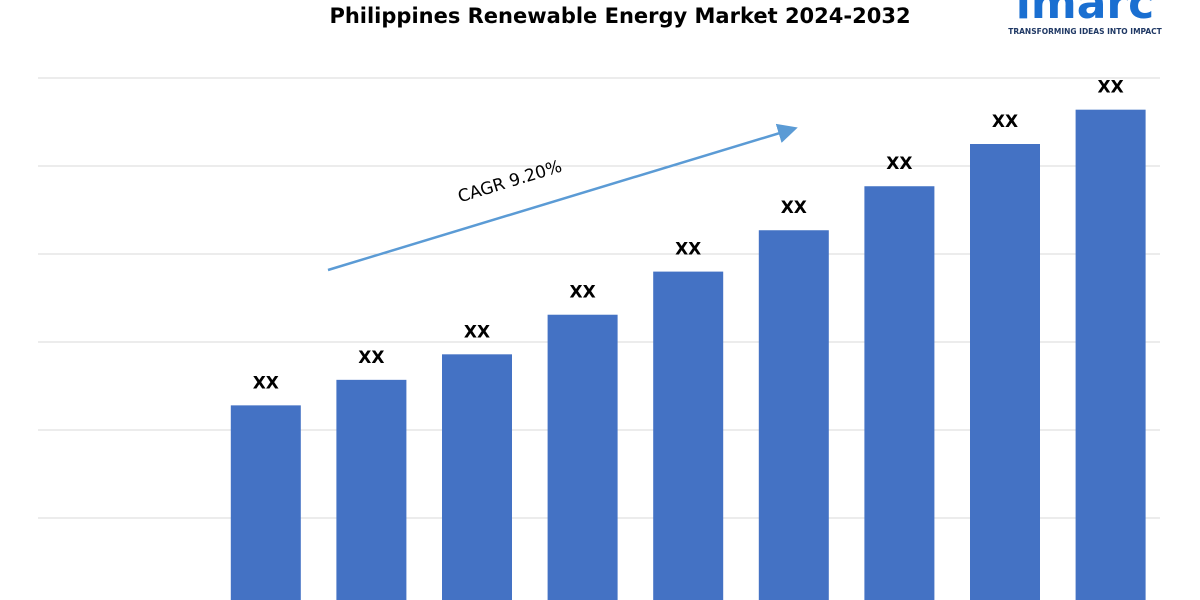 The image size is (1200, 600). What do you see at coordinates (1085, 31) in the screenshot?
I see `logo-tagline: TRANSFORMING IDEAS INTO IMPACT` at bounding box center [1085, 31].